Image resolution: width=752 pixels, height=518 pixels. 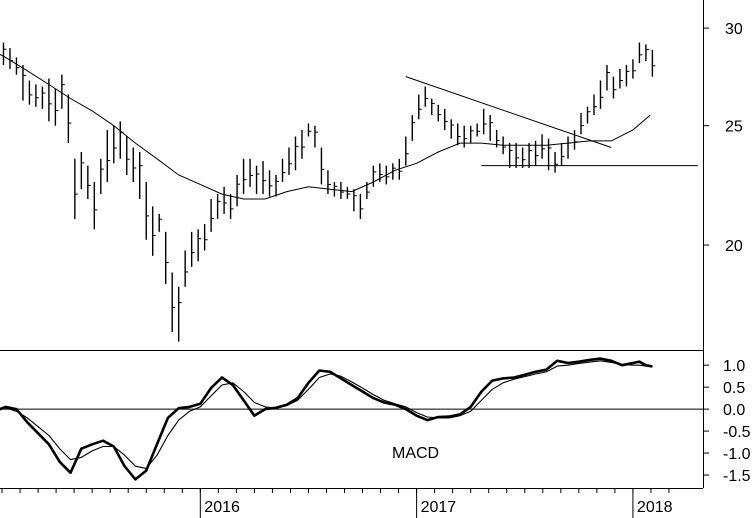 I want to click on price-y-tick-label: 20, so click(x=734, y=246).